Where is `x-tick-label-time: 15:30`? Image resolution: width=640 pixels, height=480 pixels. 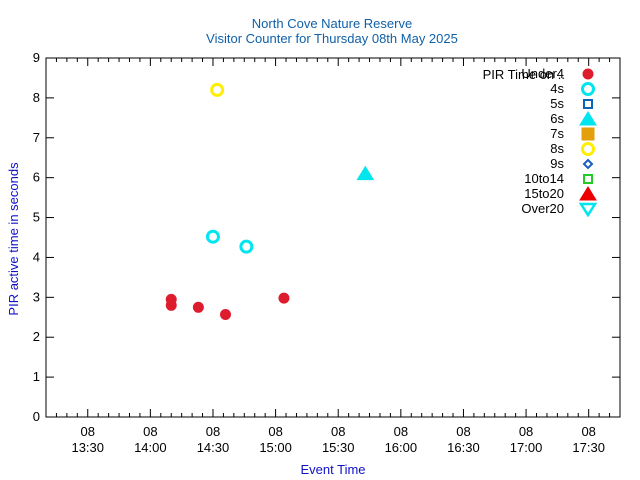 x-tick-label-time: 15:30 is located at coordinates (338, 447).